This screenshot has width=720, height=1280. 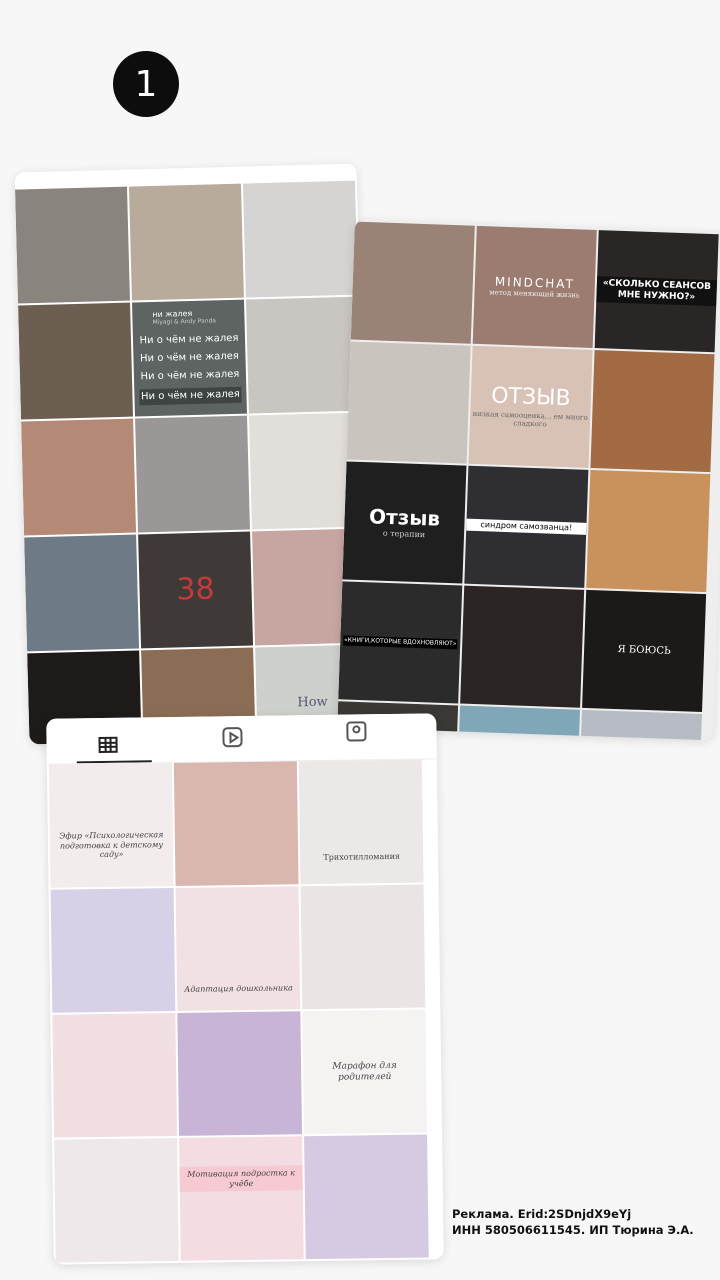 I want to click on profile-tabs, so click(x=241, y=739).